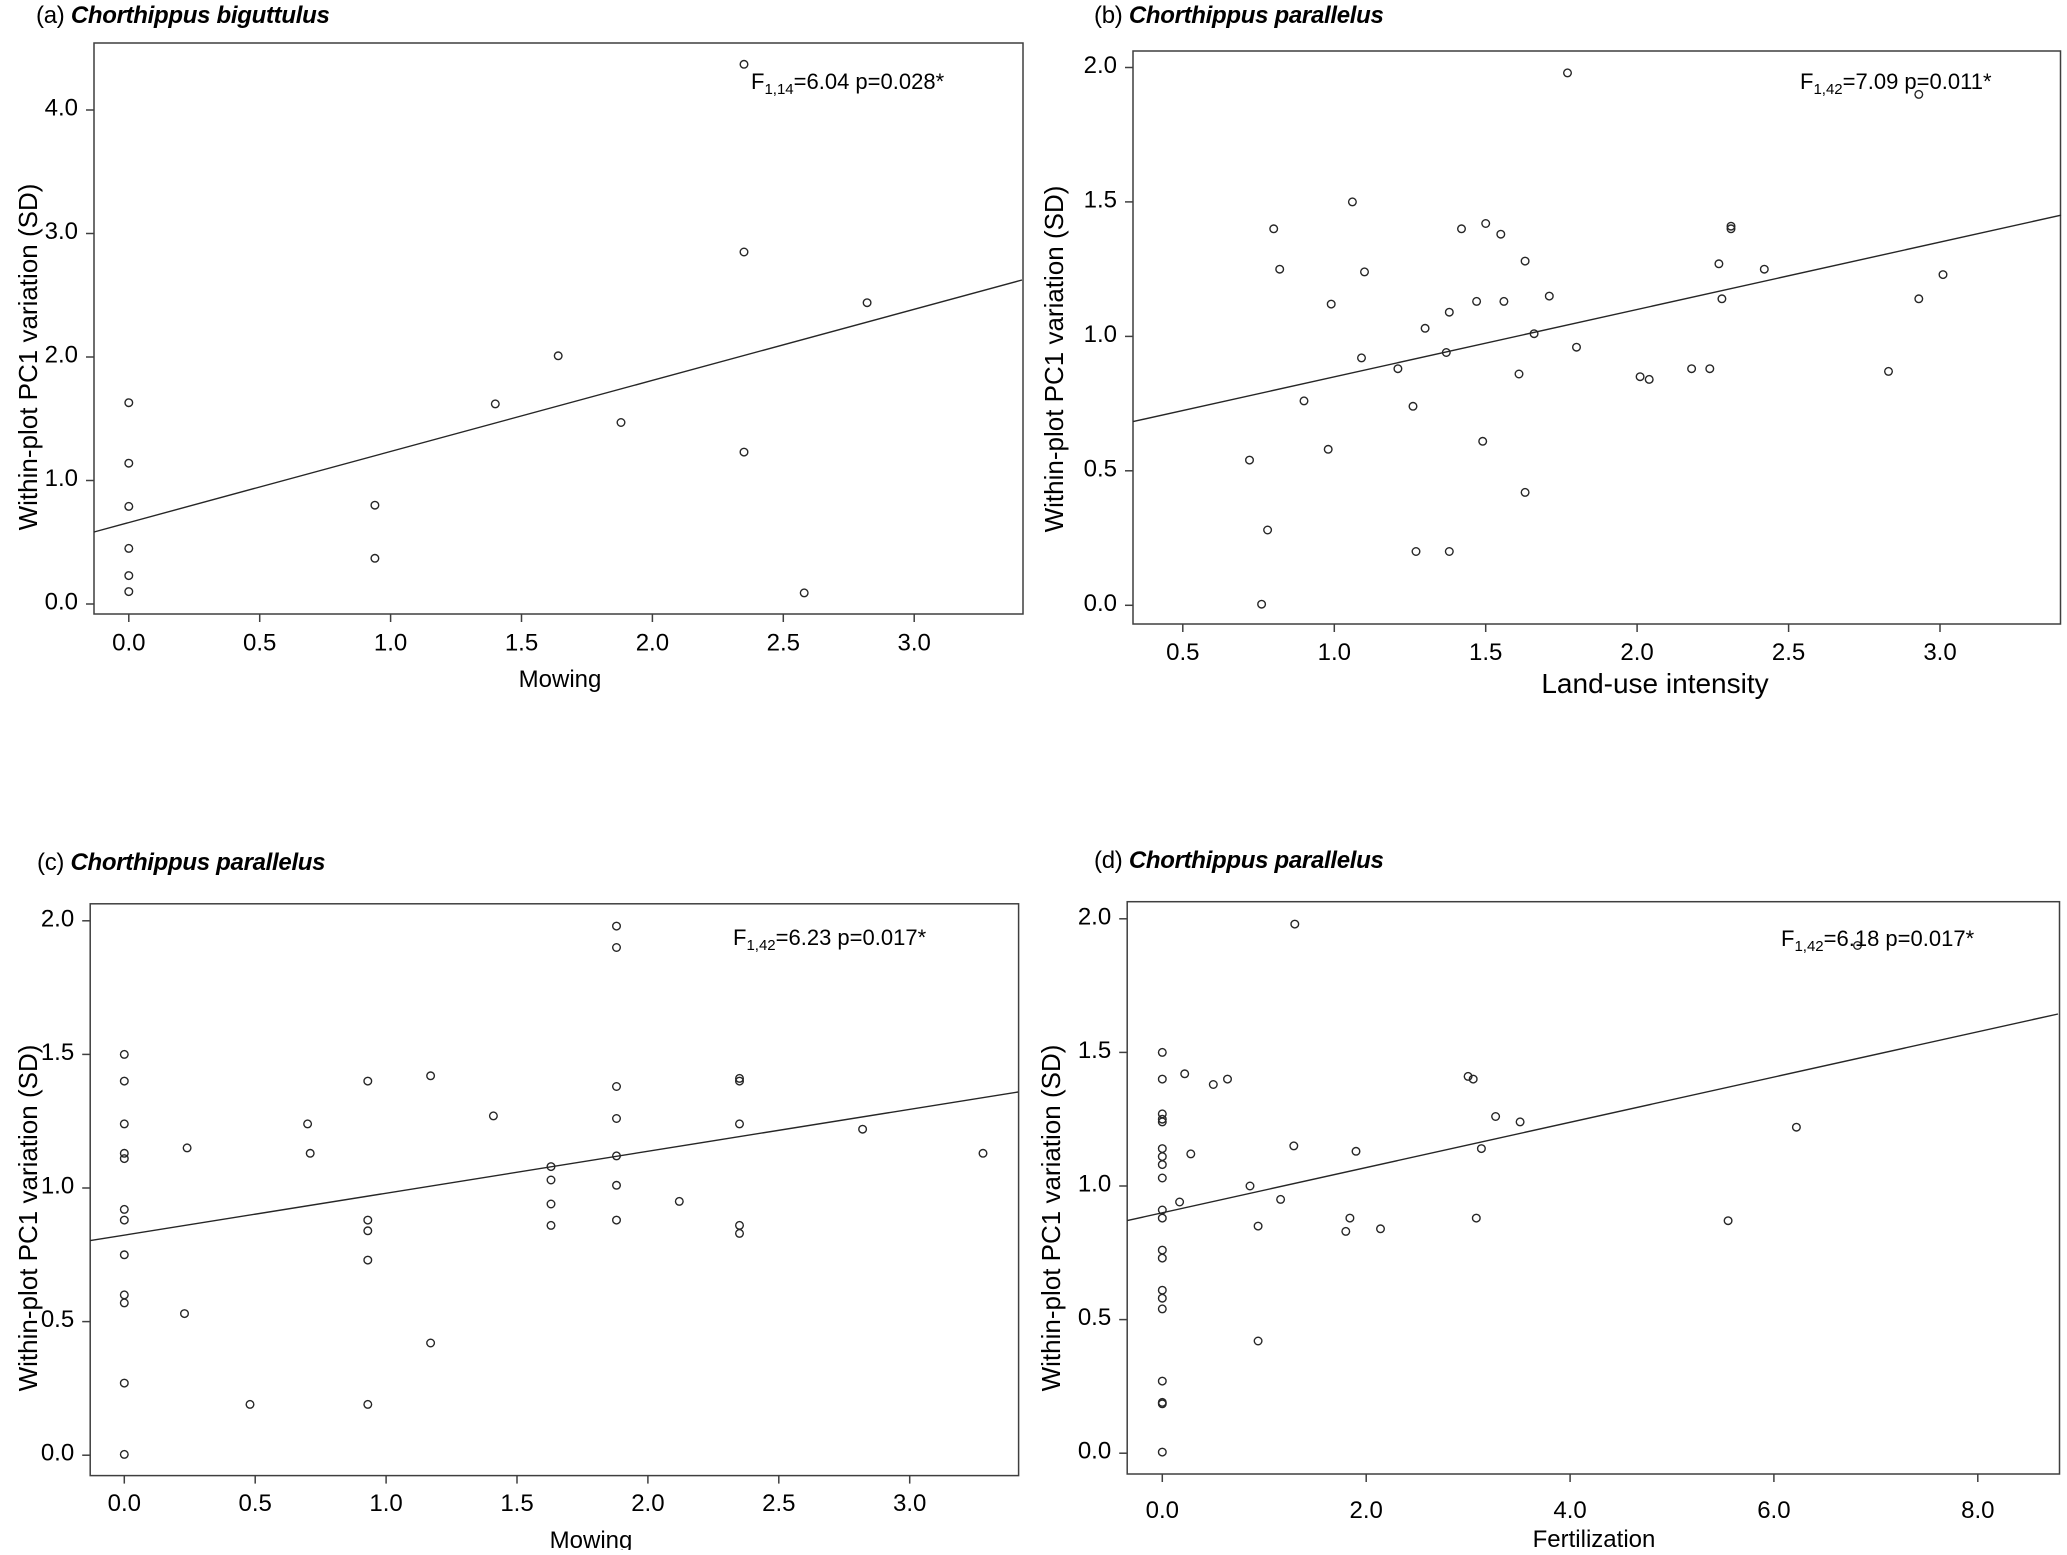 Image resolution: width=2067 pixels, height=1555 pixels. I want to click on svg-text: (a) Chorthippus biguttulus, so click(183, 15).